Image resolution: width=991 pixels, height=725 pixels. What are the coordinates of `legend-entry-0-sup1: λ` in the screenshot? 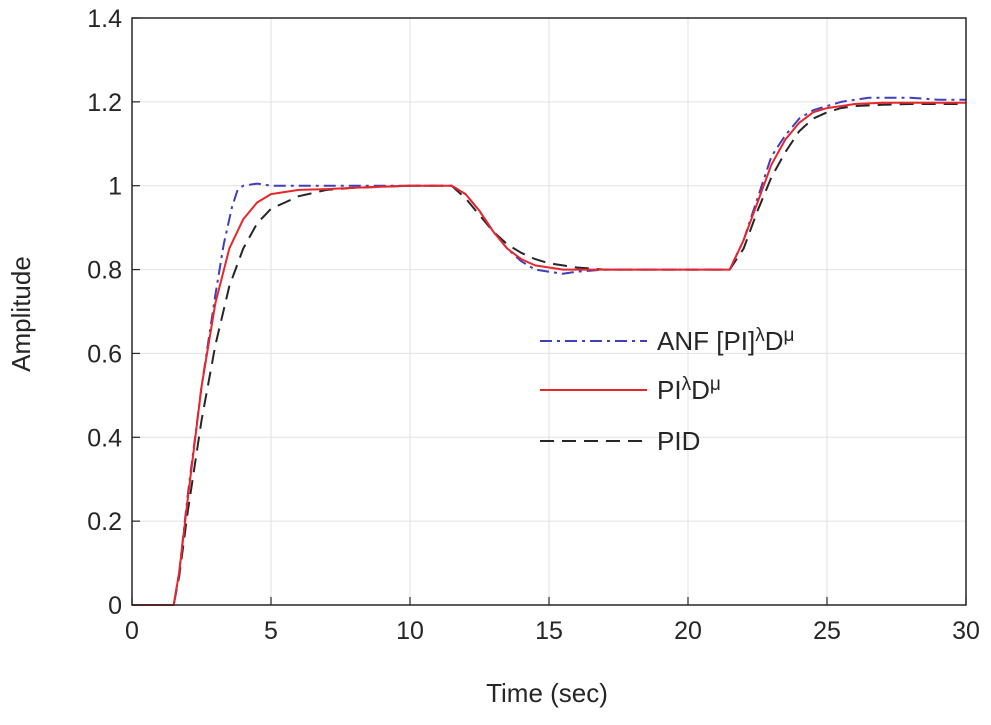 It's located at (760, 335).